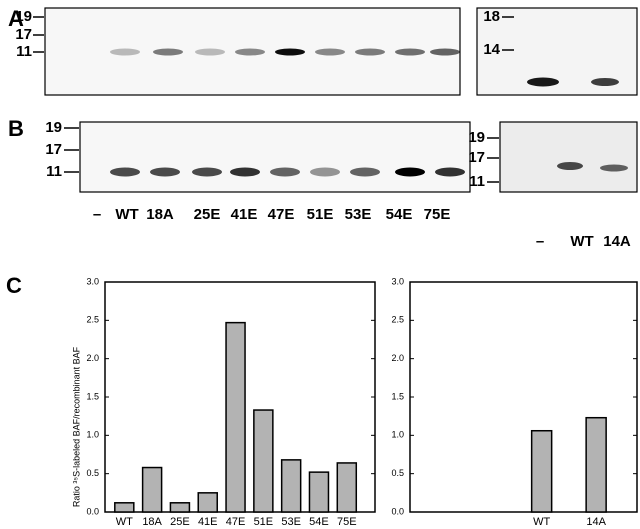 The width and height of the screenshot is (640, 529). What do you see at coordinates (244, 214) in the screenshot?
I see `lane-label: 41E` at bounding box center [244, 214].